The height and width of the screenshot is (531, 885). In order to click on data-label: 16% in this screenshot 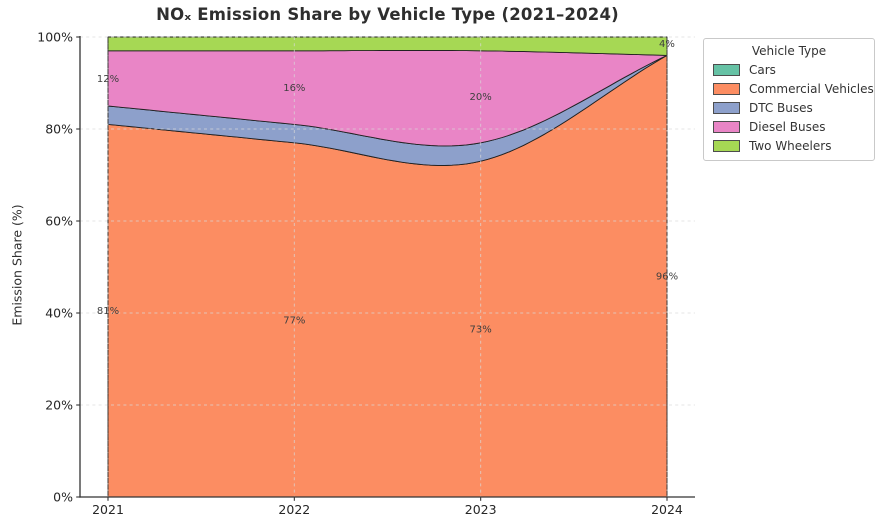, I will do `click(294, 88)`.